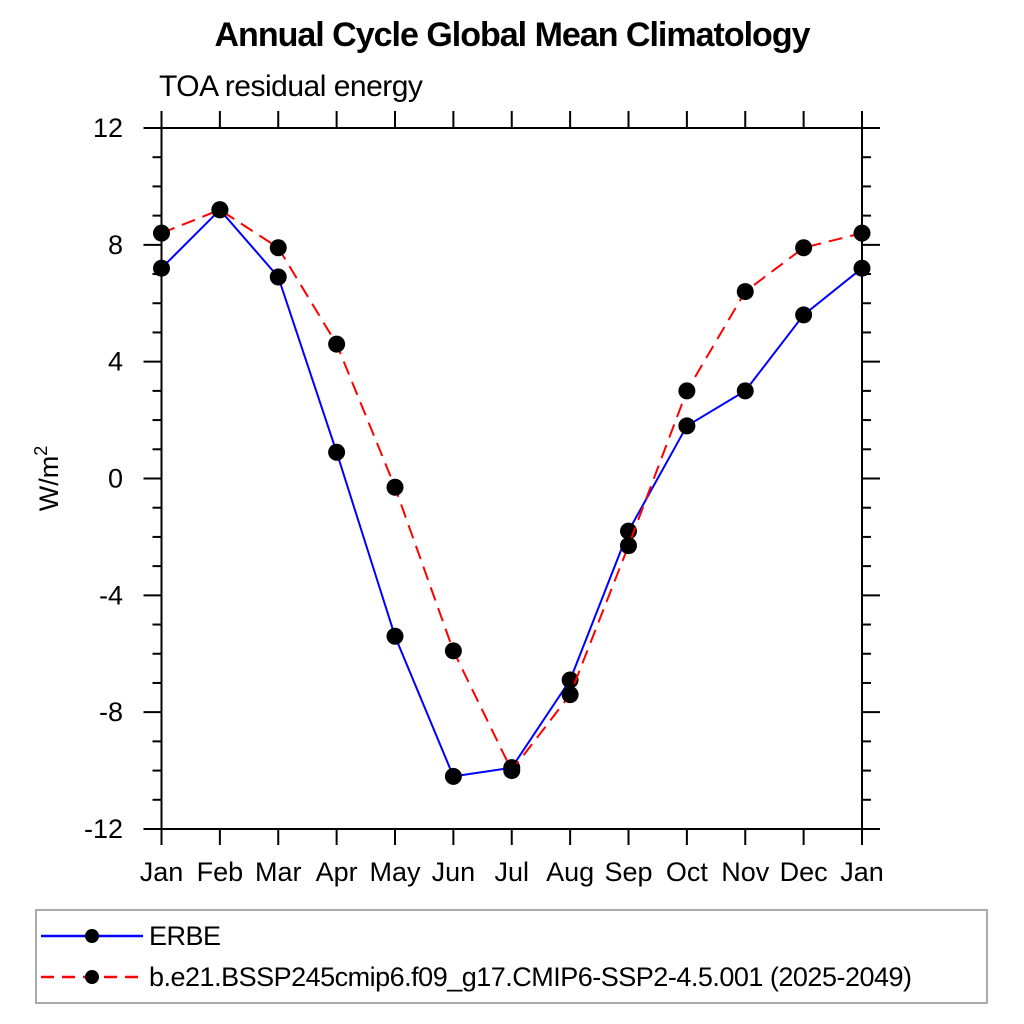  Describe the element at coordinates (291, 86) in the screenshot. I see `chart-subtitle: TOA residual energy` at that location.